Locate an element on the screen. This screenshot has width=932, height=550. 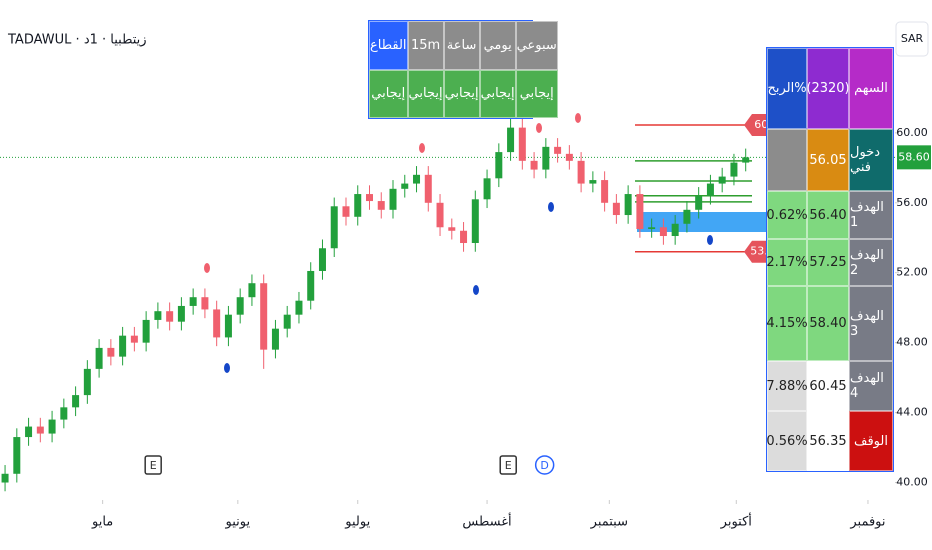
x-tick-label: يوليو is located at coordinates (357, 522).